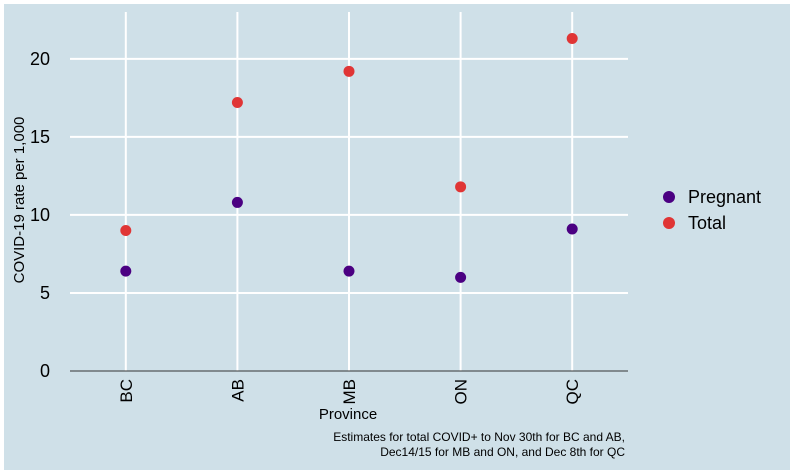 The width and height of the screenshot is (794, 475). What do you see at coordinates (45, 293) in the screenshot?
I see `y-tick-label: 5` at bounding box center [45, 293].